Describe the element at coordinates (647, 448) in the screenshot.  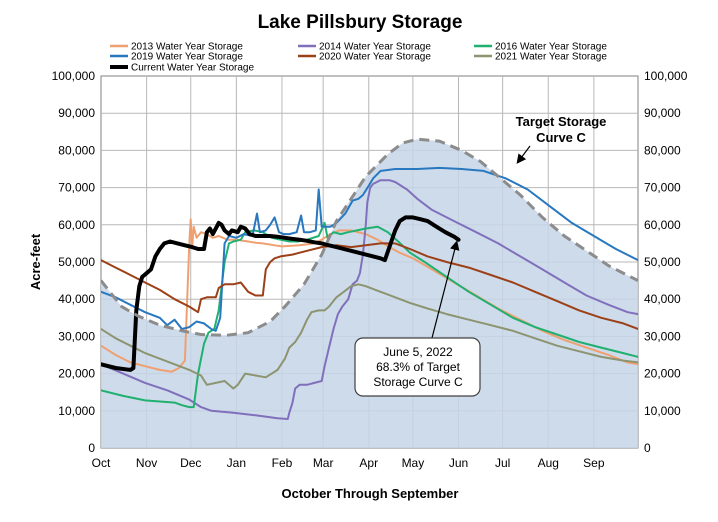
I see `y-tick-label-right: 0` at that location.